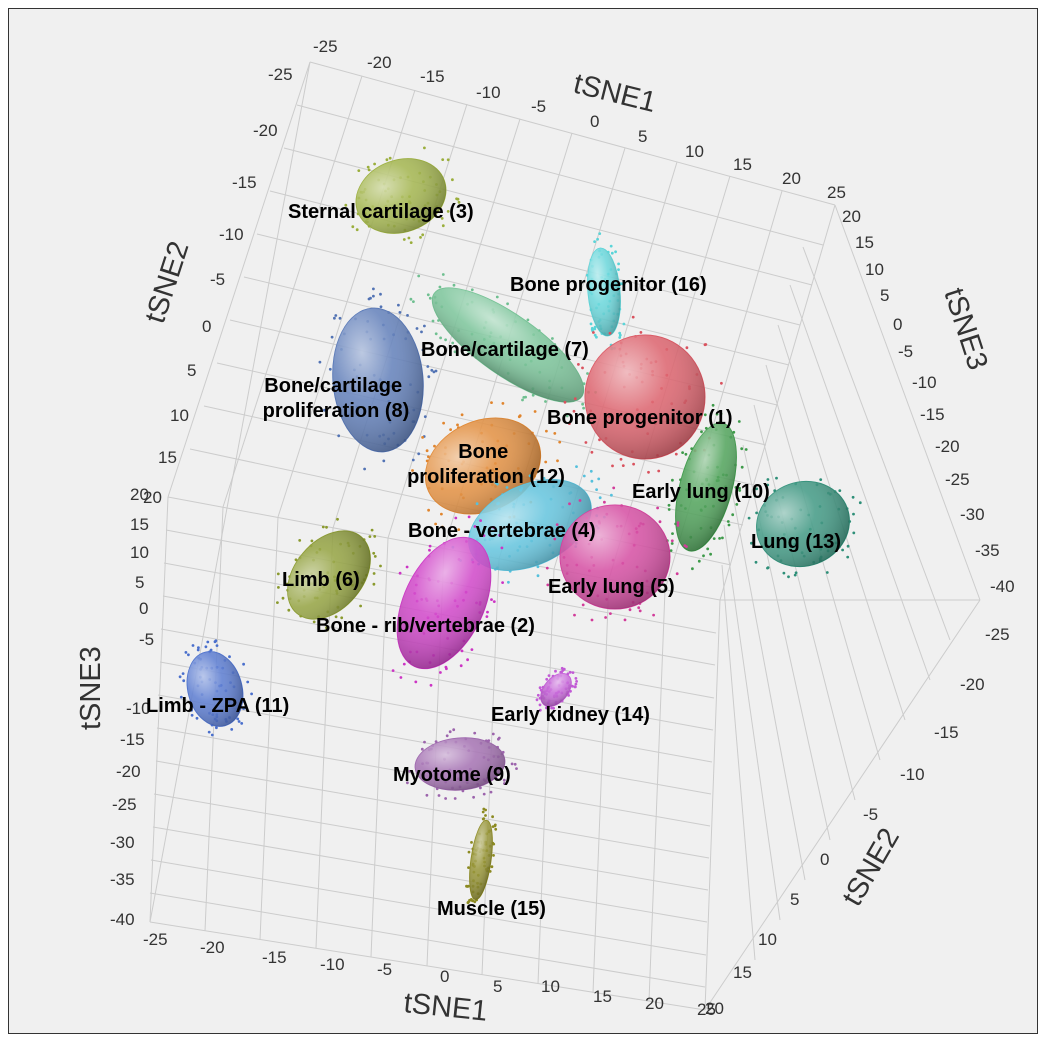 The height and width of the screenshot is (1038, 1042). I want to click on tick-label: 15, so click(742, 972).